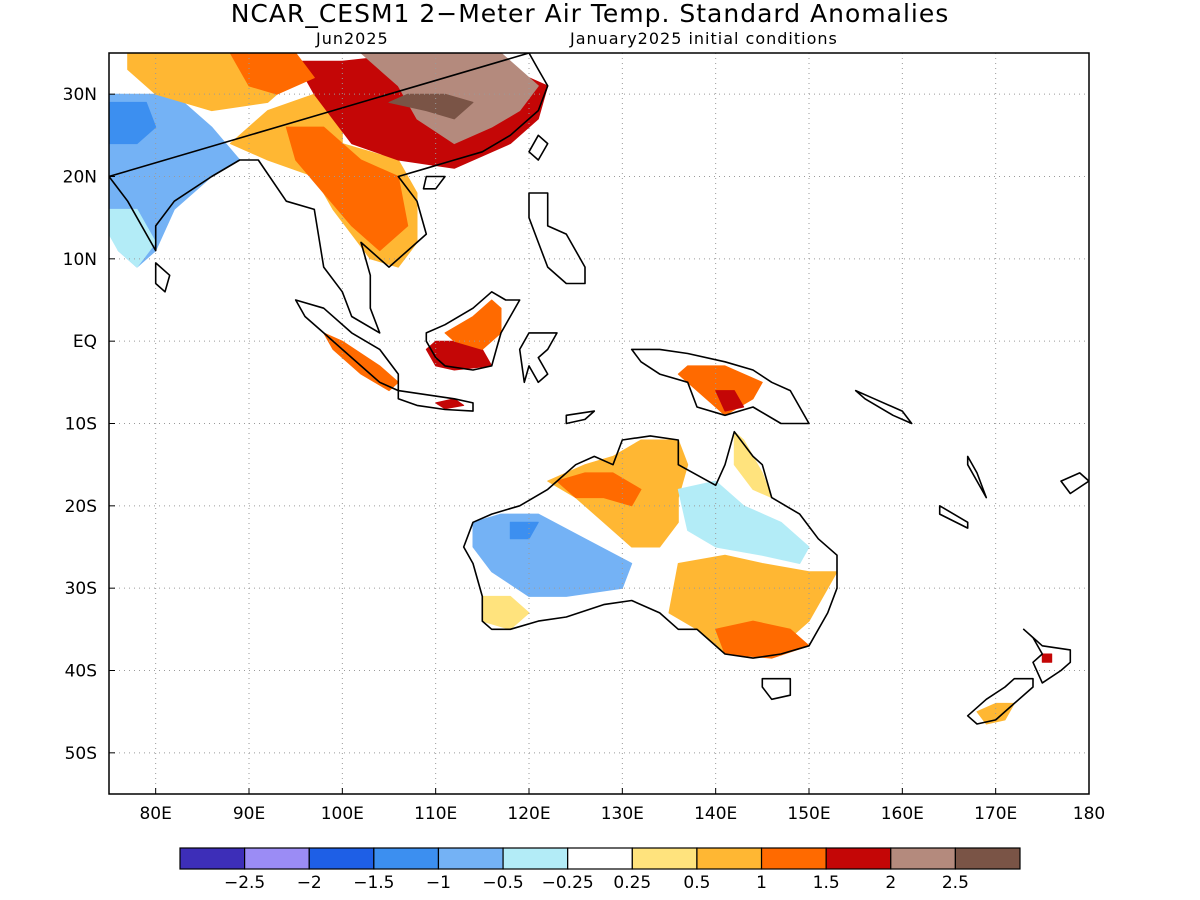  Describe the element at coordinates (81, 507) in the screenshot. I see `lat-label-20s: 20S` at that location.